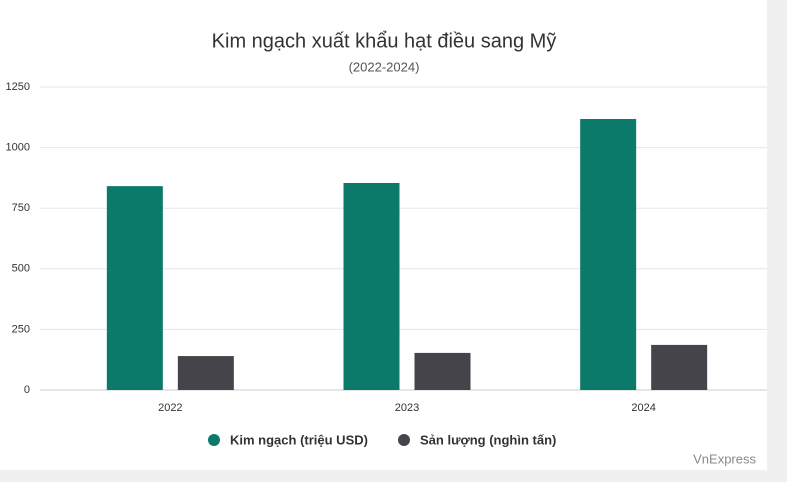 This screenshot has width=787, height=482. What do you see at coordinates (384, 41) in the screenshot?
I see `chart-title: Kim ngạch xuất khẩu hạt điều sang Mỹ` at bounding box center [384, 41].